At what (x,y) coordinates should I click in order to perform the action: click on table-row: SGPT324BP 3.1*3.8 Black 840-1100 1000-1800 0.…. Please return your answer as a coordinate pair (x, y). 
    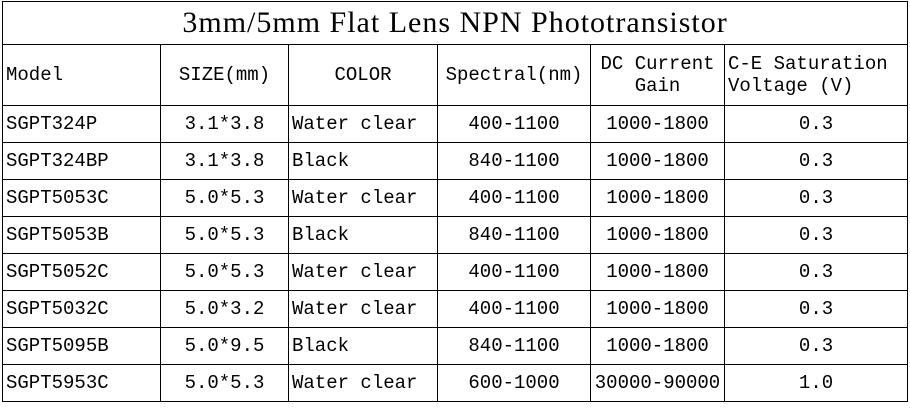
    Looking at the image, I should click on (455, 161).